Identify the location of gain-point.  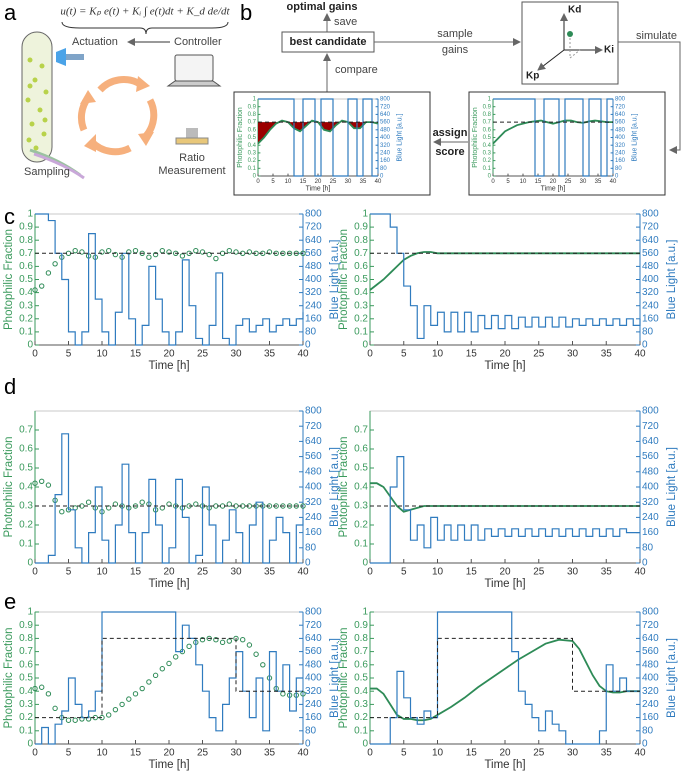
(570, 34).